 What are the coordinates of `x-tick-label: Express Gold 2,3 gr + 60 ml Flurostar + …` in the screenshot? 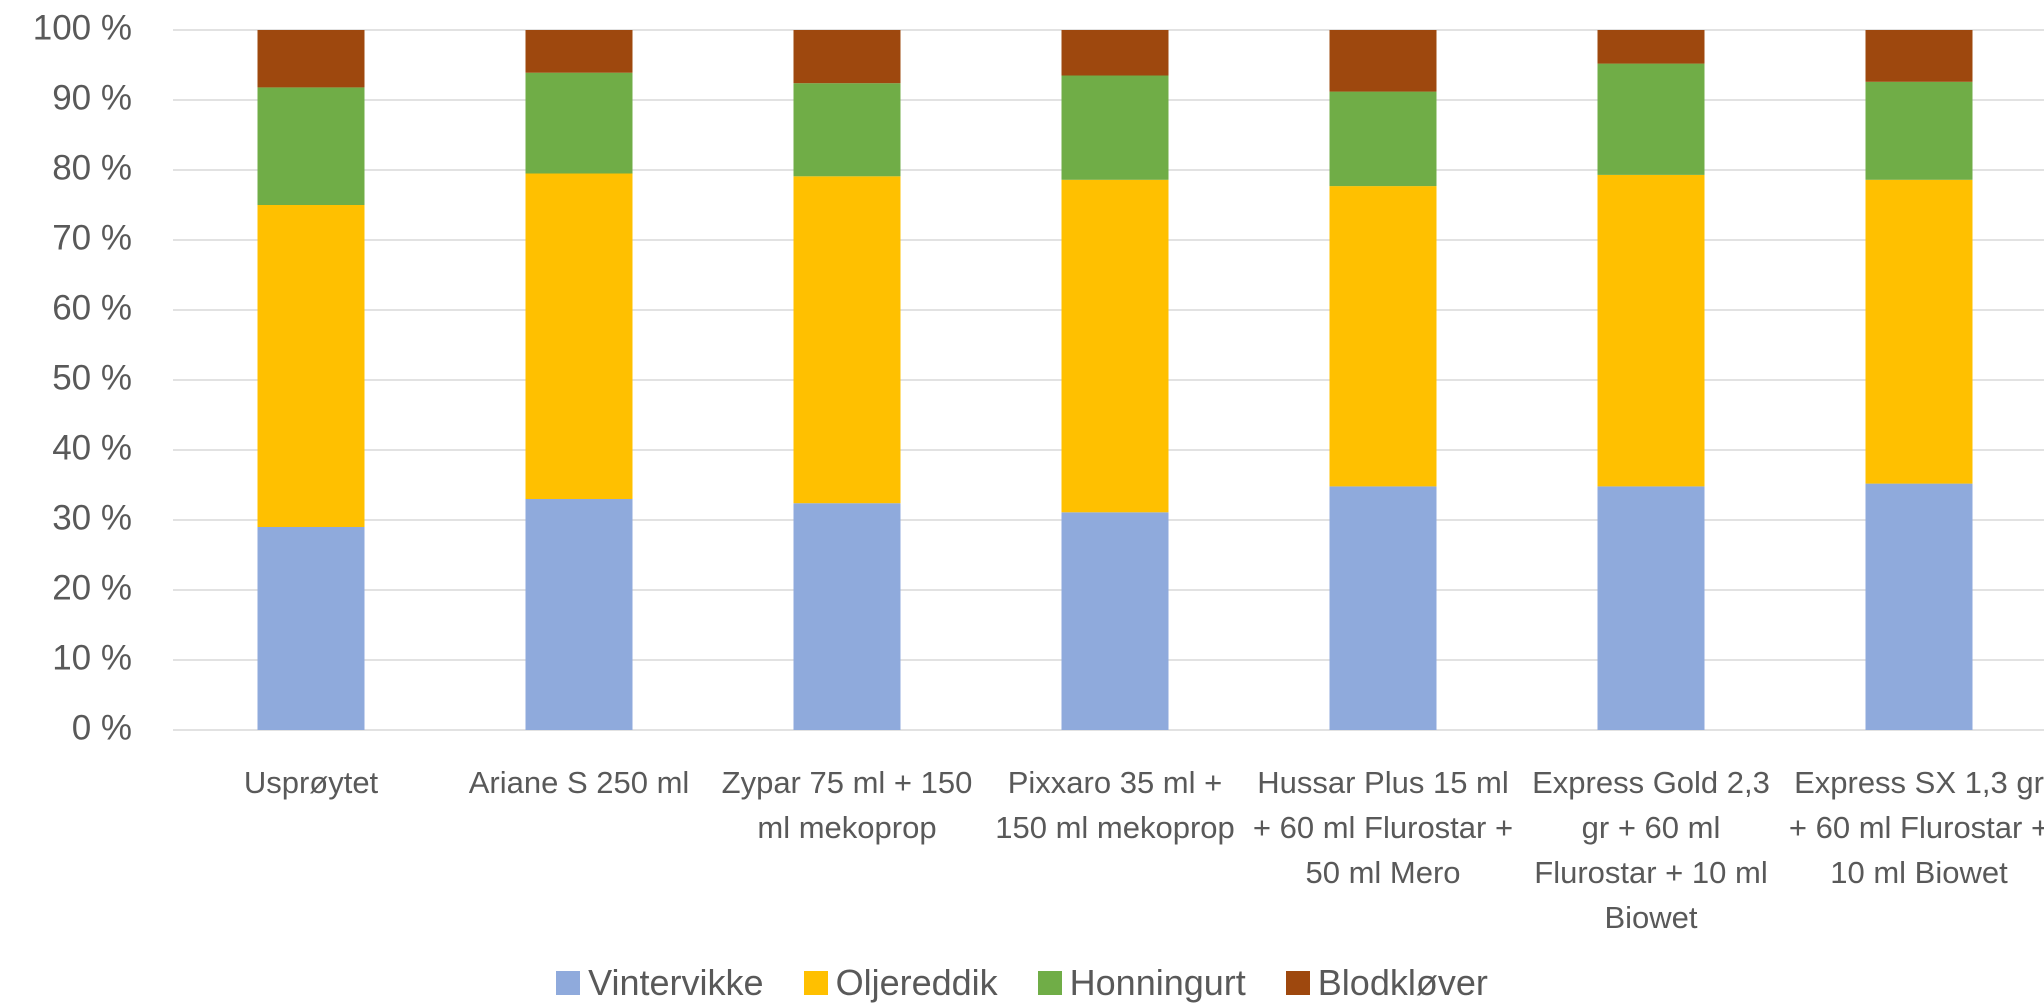 It's located at (1651, 850).